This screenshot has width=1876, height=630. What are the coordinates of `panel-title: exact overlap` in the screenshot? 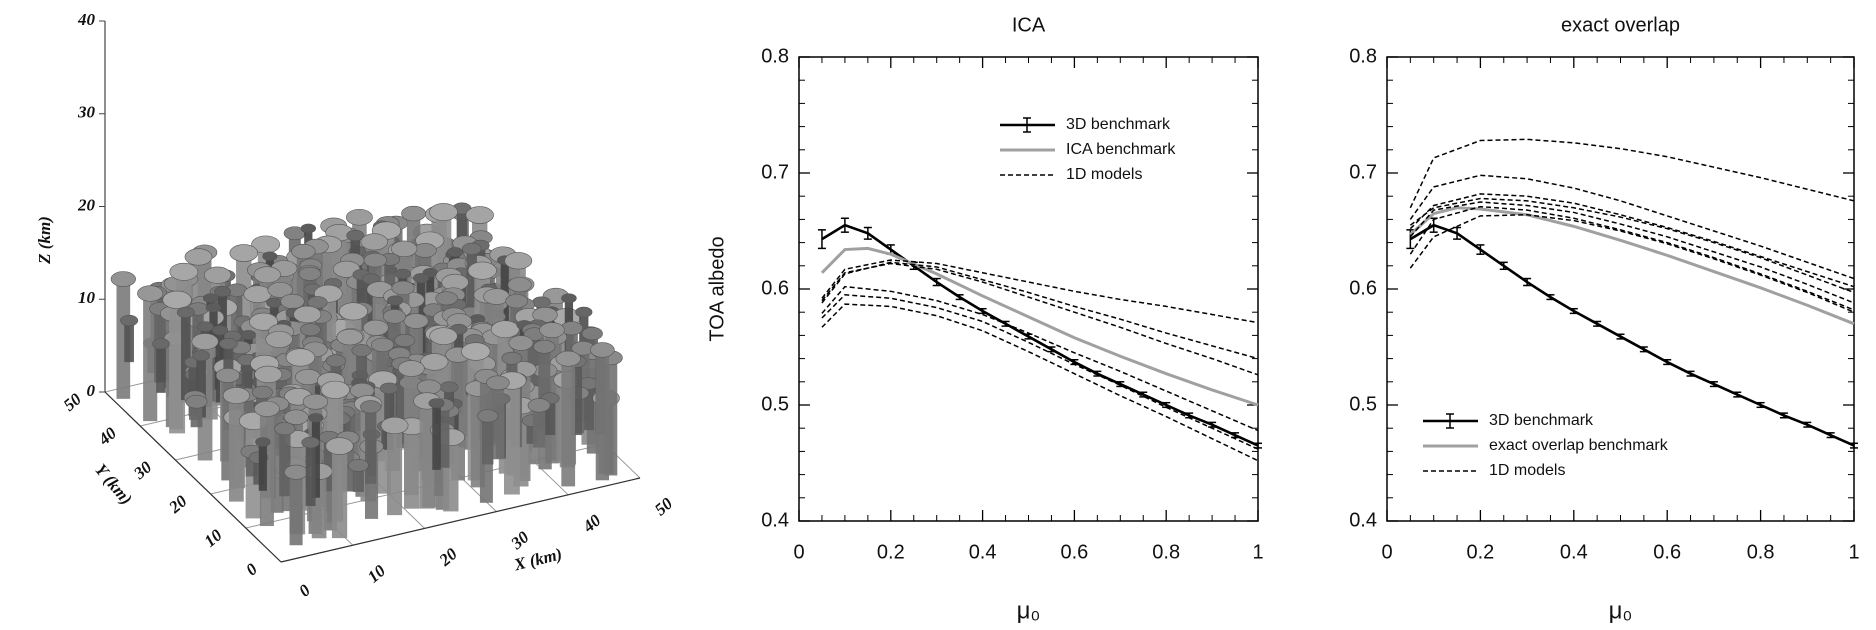 It's located at (1620, 25).